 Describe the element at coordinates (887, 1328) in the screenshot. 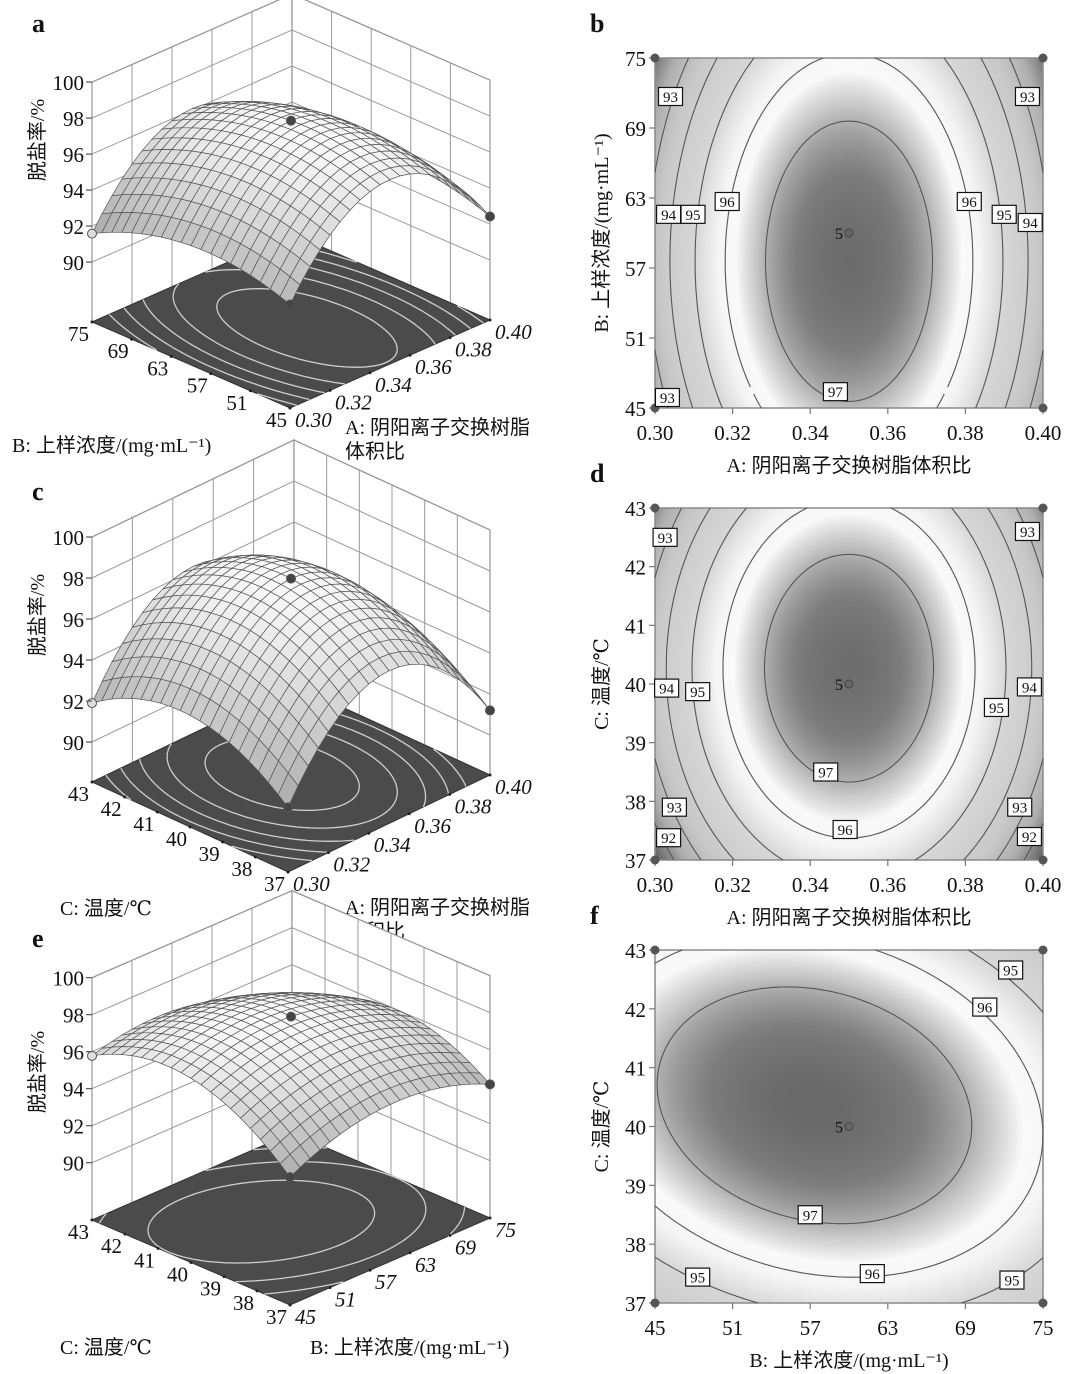

I see `x-tick-label: 63` at that location.